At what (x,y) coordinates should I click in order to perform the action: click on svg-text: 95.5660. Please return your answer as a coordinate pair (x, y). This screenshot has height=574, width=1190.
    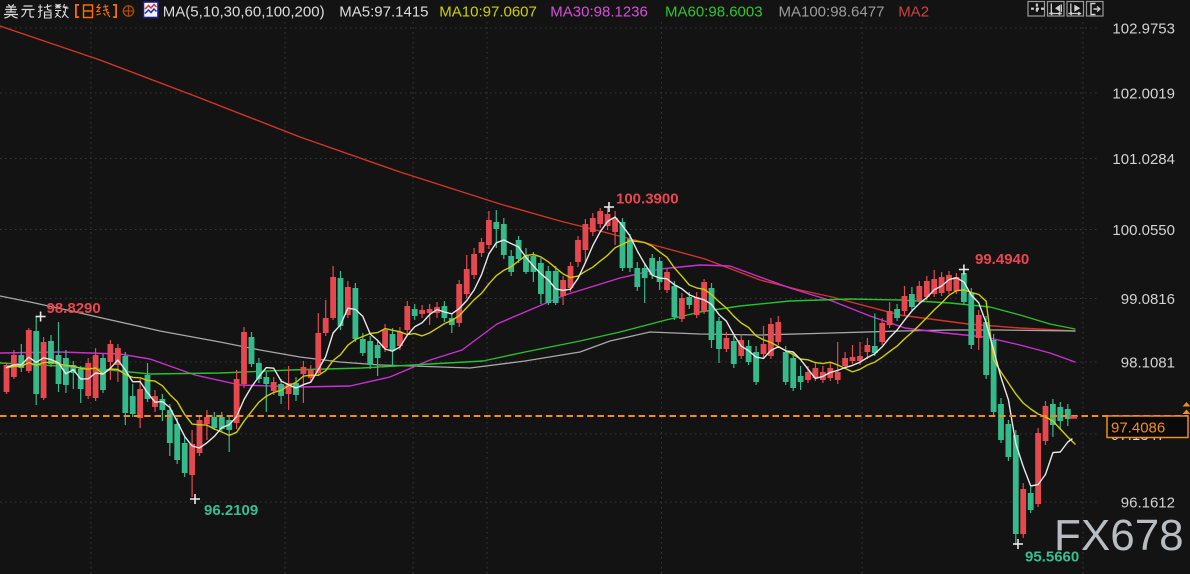
    Looking at the image, I should click on (1052, 557).